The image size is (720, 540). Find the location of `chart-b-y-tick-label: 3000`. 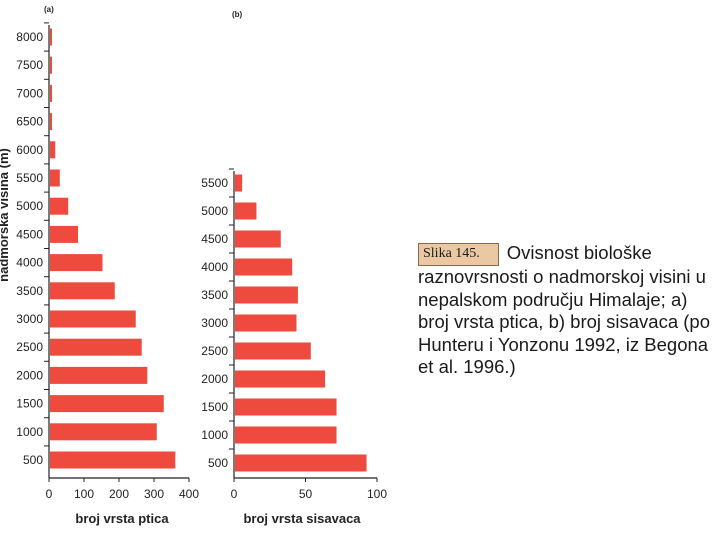

chart-b-y-tick-label: 3000 is located at coordinates (214, 323).